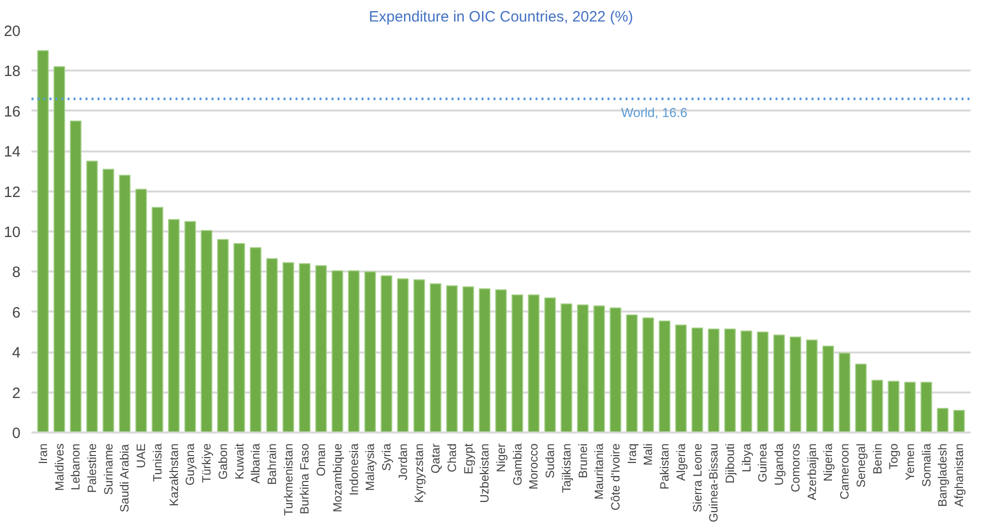 The height and width of the screenshot is (529, 989). I want to click on y-tick-label: 10, so click(12, 232).